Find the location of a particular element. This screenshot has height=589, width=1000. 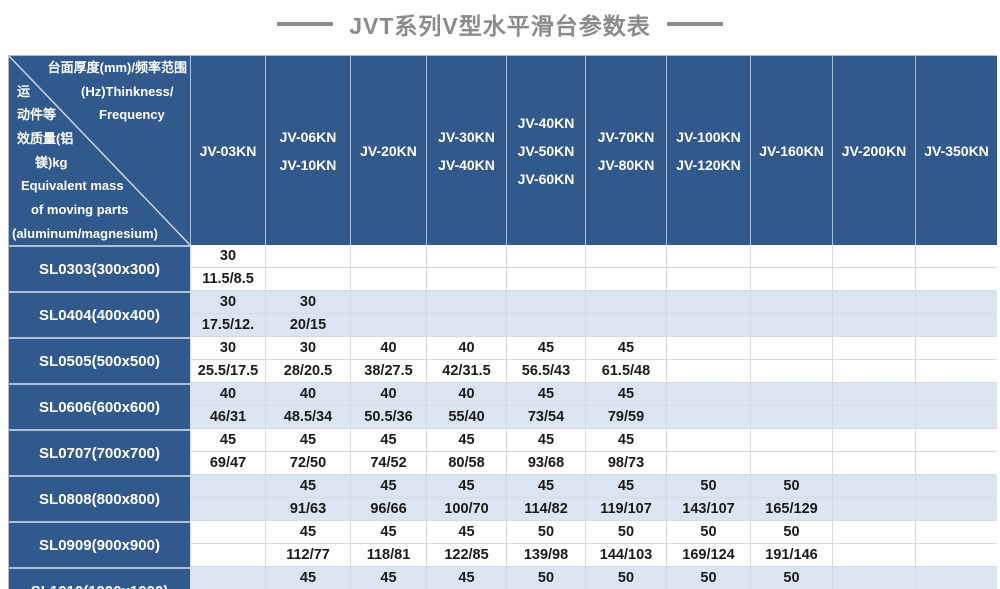

cell-mass-value: 72/50 is located at coordinates (308, 463).